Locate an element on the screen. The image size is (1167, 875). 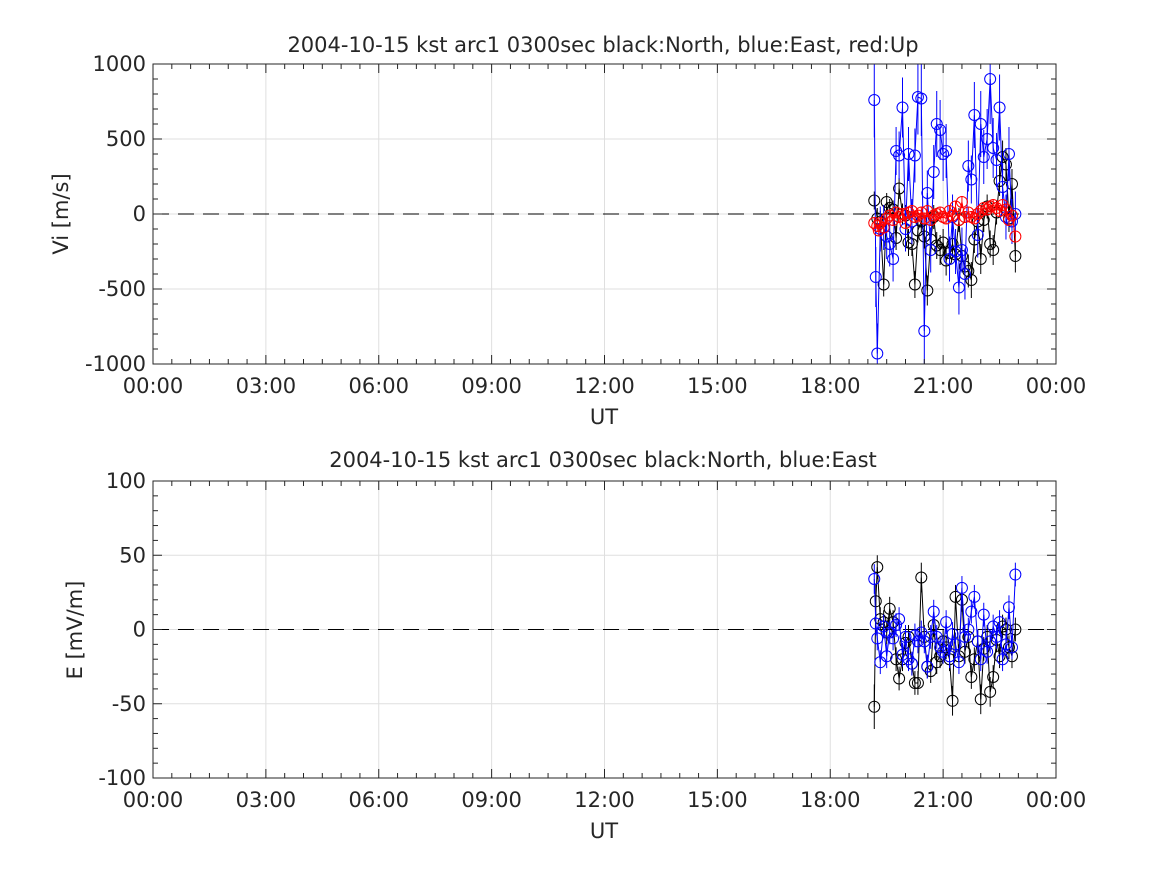
velocity-series-up is located at coordinates (945, 219).